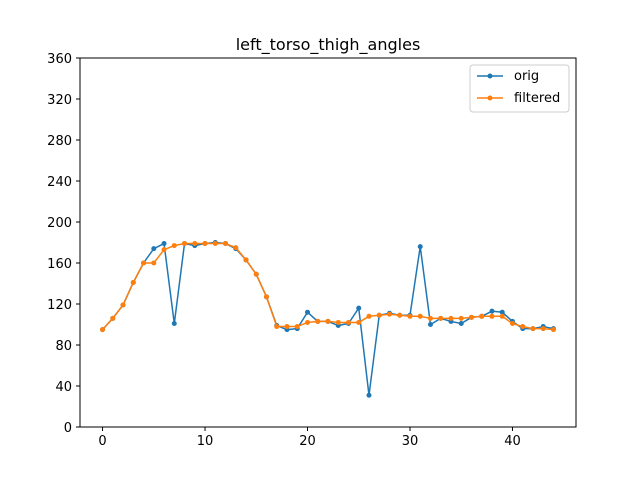  What do you see at coordinates (410, 441) in the screenshot?
I see `x-tick-label-30: 30` at bounding box center [410, 441].